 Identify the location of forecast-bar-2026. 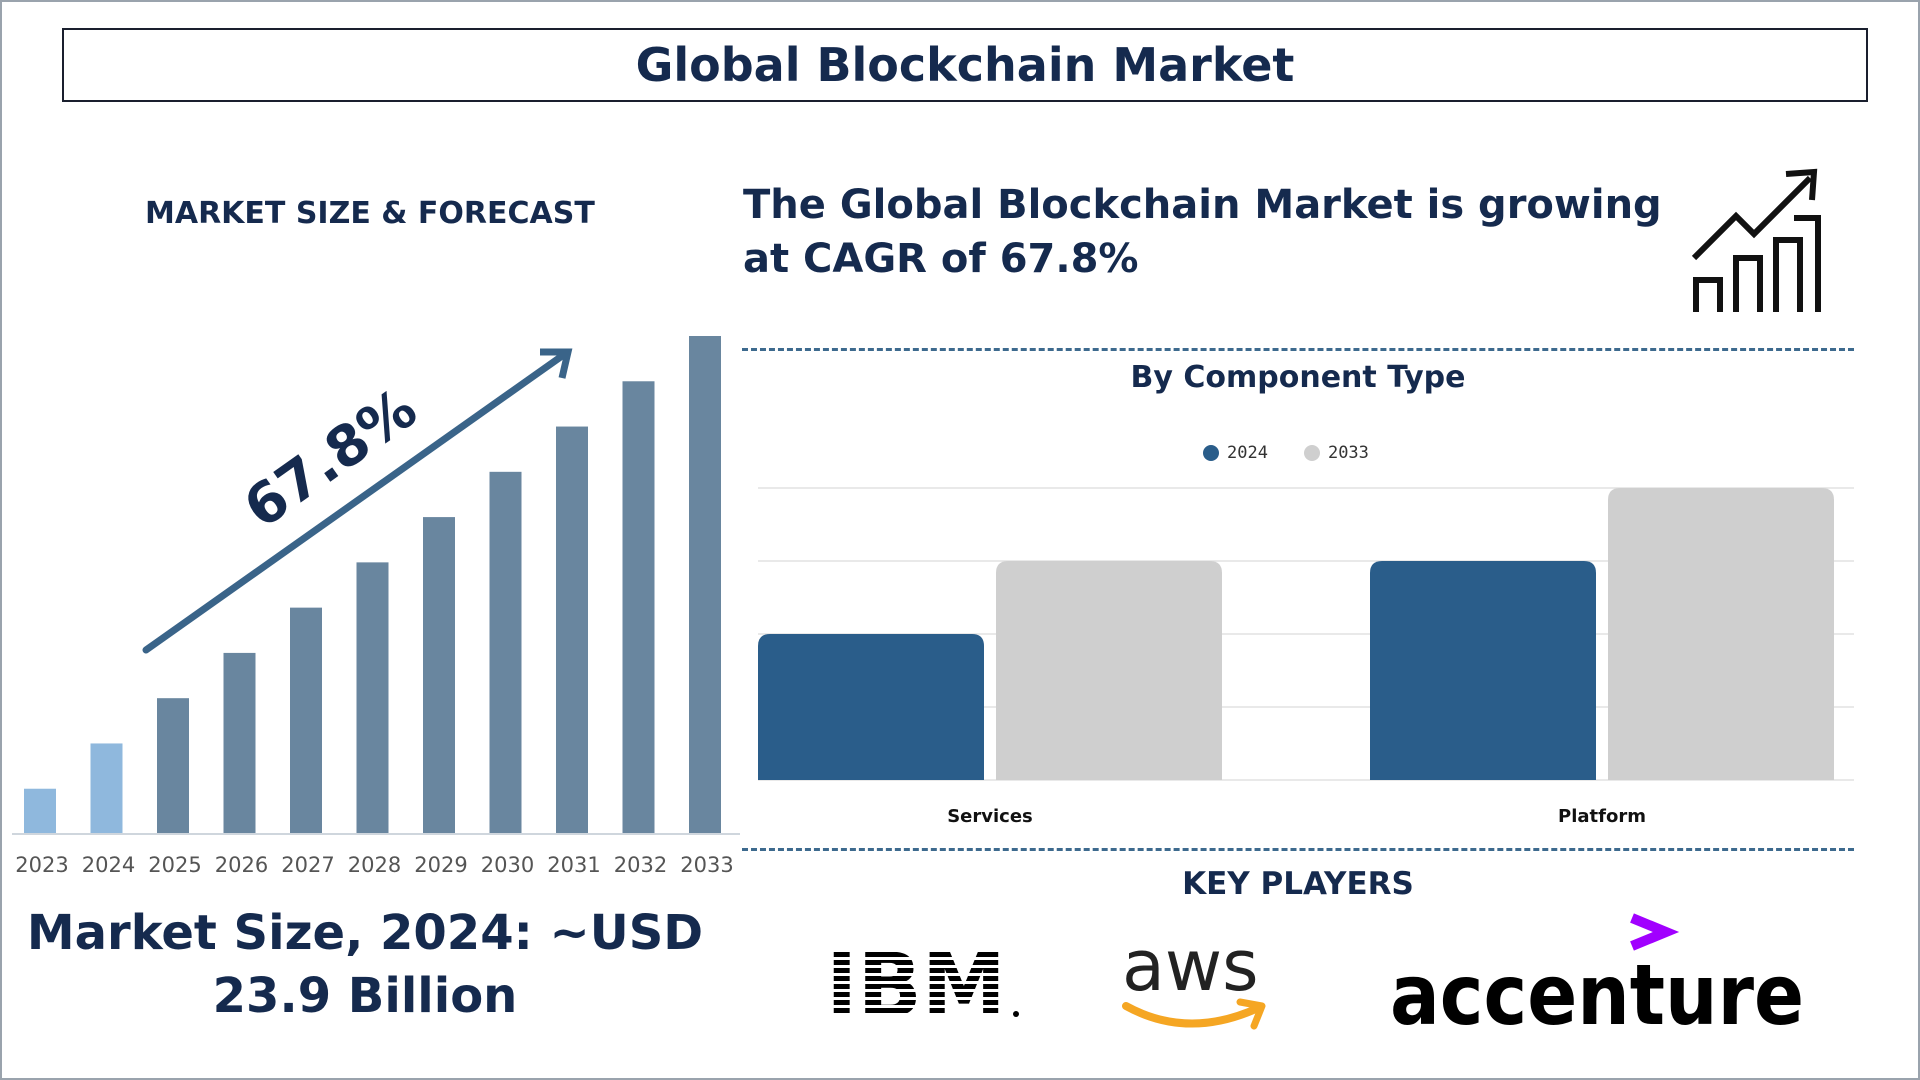
(239, 743).